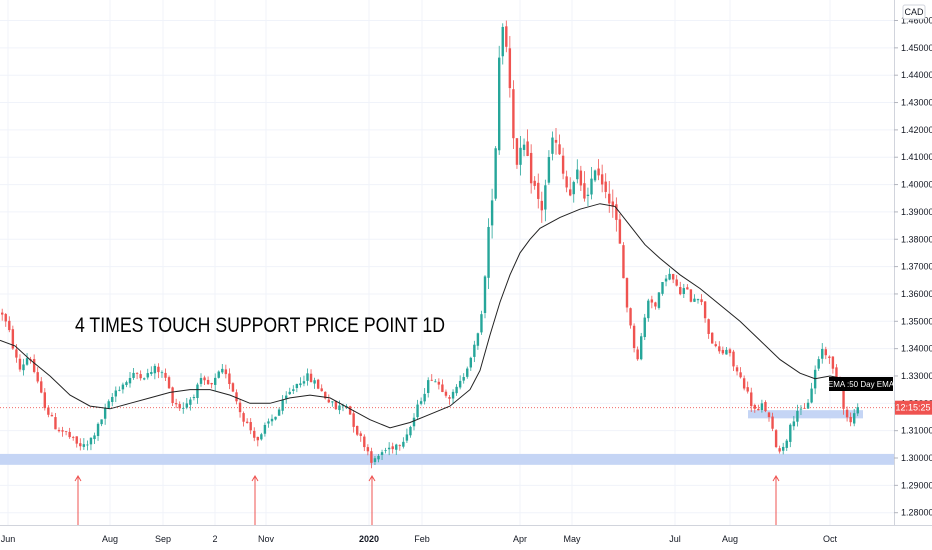 This screenshot has height=550, width=932. I want to click on y-tick-label: 1.44000, so click(916, 75).